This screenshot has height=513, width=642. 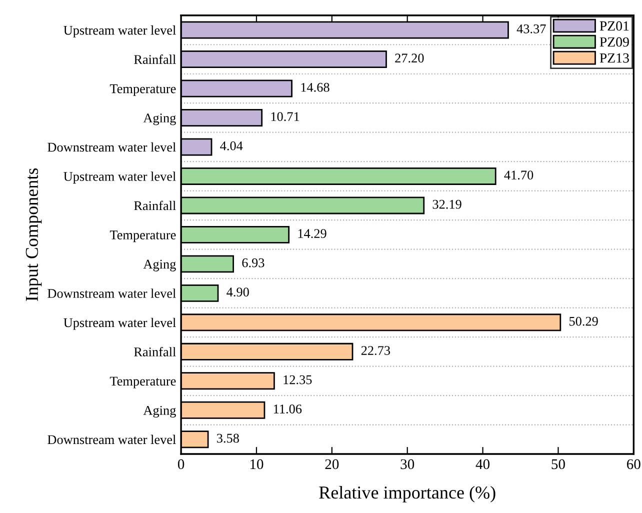 I want to click on data-label: 12.35, so click(x=298, y=379).